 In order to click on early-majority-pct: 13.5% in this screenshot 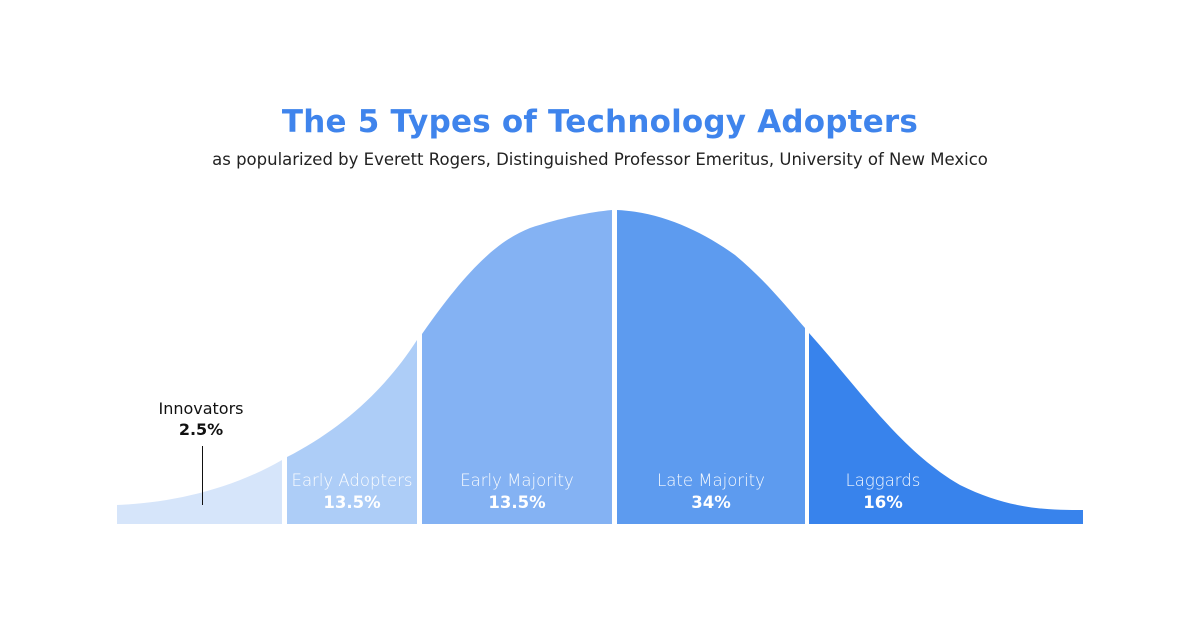, I will do `click(517, 502)`.